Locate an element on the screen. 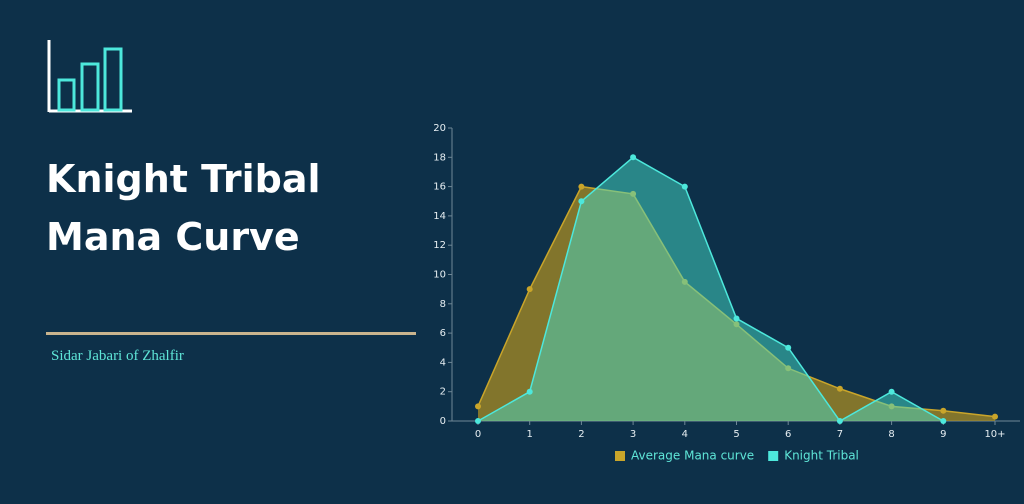 This screenshot has height=504, width=1024. title: Knight Tribal Mana Curve is located at coordinates (183, 208).